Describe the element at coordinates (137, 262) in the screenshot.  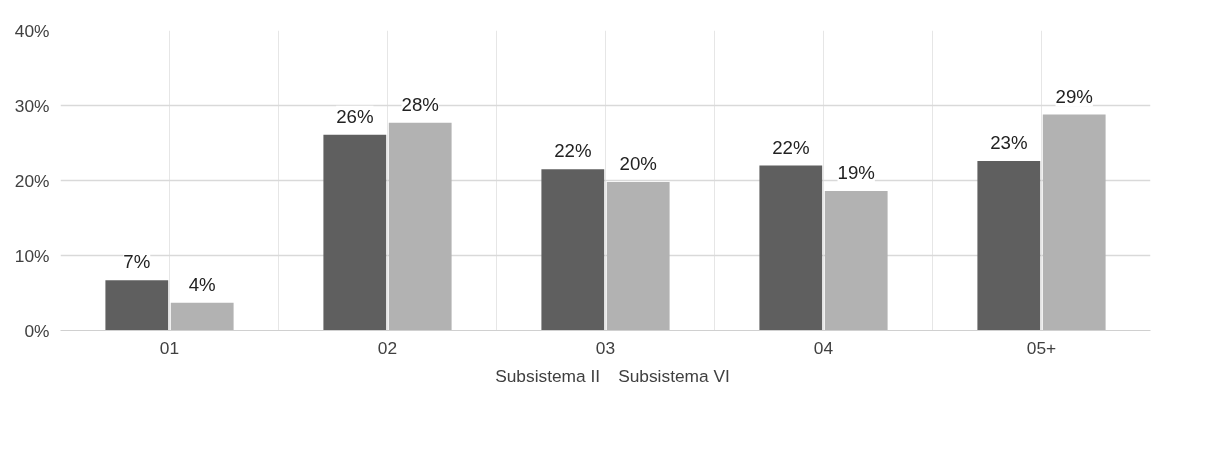
I see `data-label: 7%` at that location.